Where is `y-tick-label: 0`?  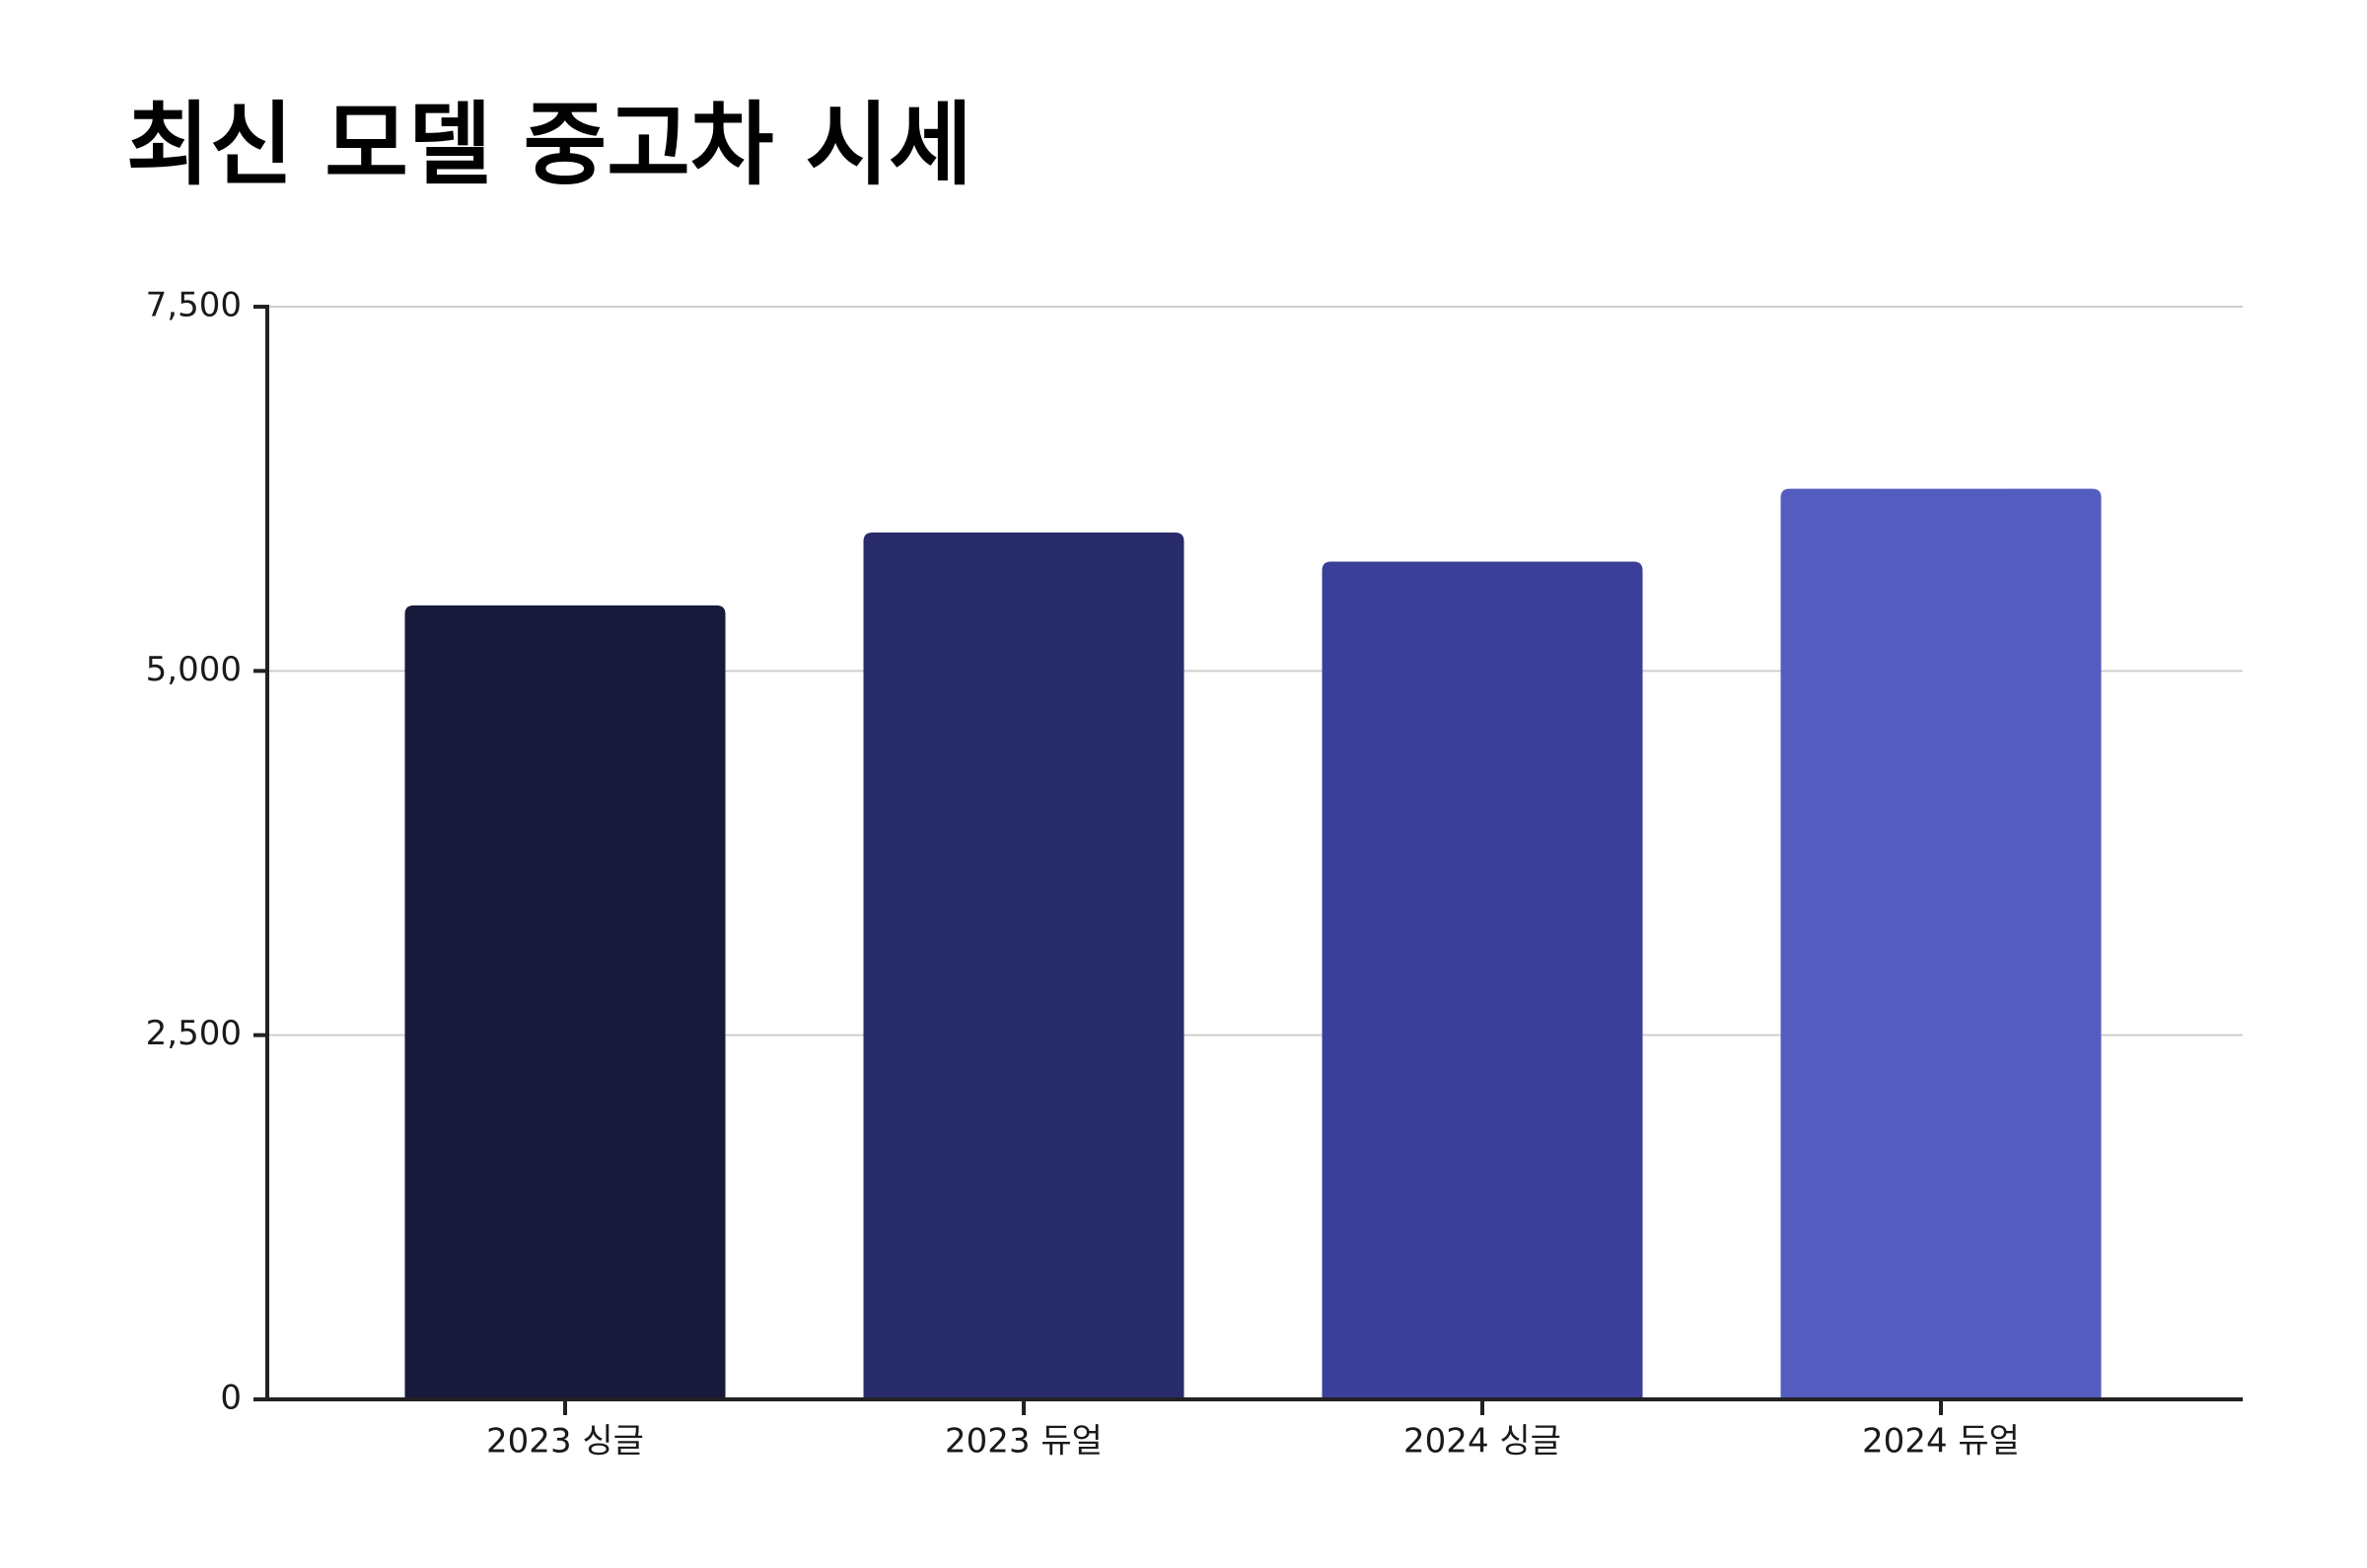
y-tick-label: 0 is located at coordinates (231, 1398).